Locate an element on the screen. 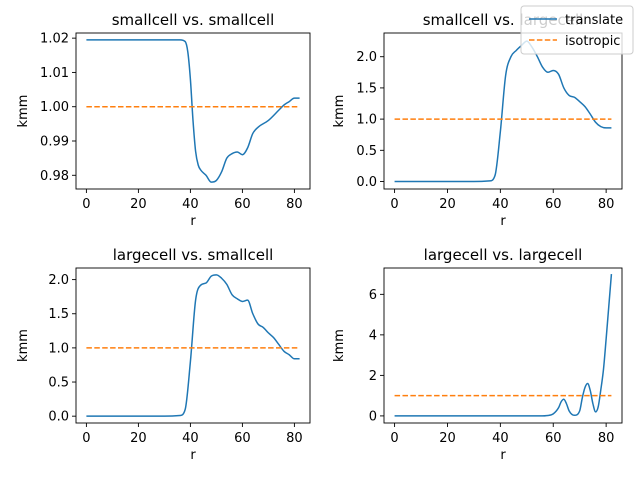  subplot-title: largecell vs. largecell is located at coordinates (503, 255).